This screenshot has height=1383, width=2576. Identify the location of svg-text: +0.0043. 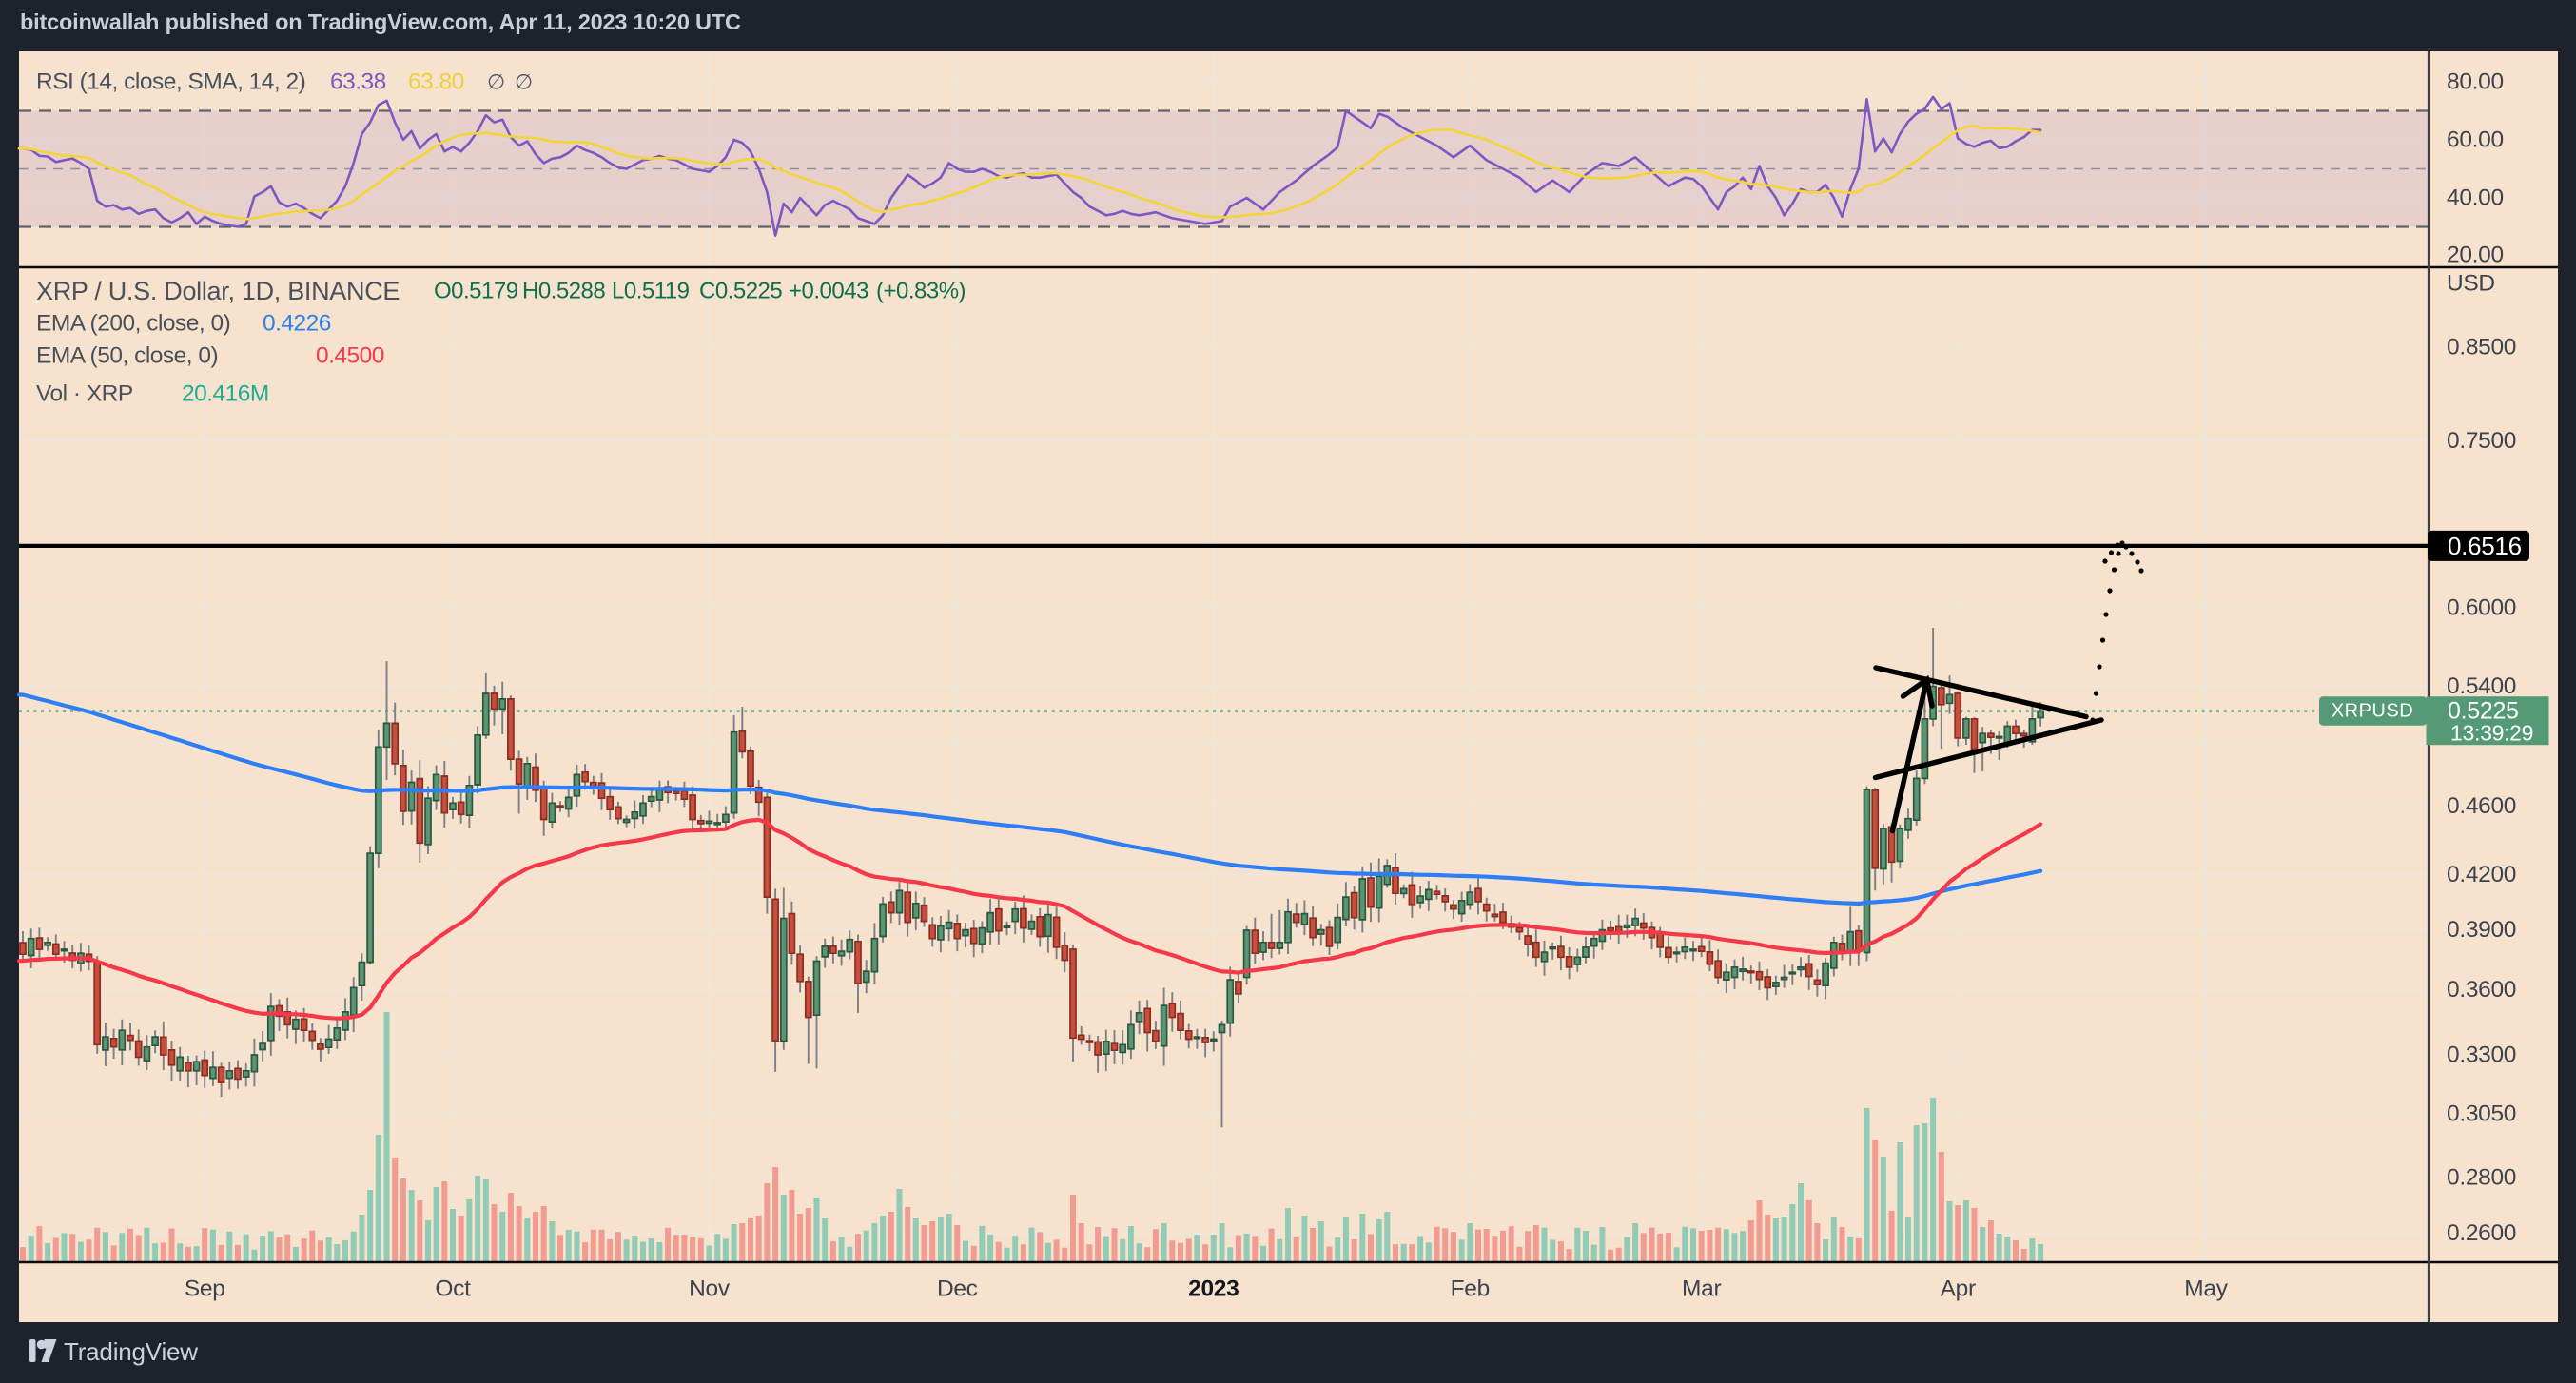
(829, 291).